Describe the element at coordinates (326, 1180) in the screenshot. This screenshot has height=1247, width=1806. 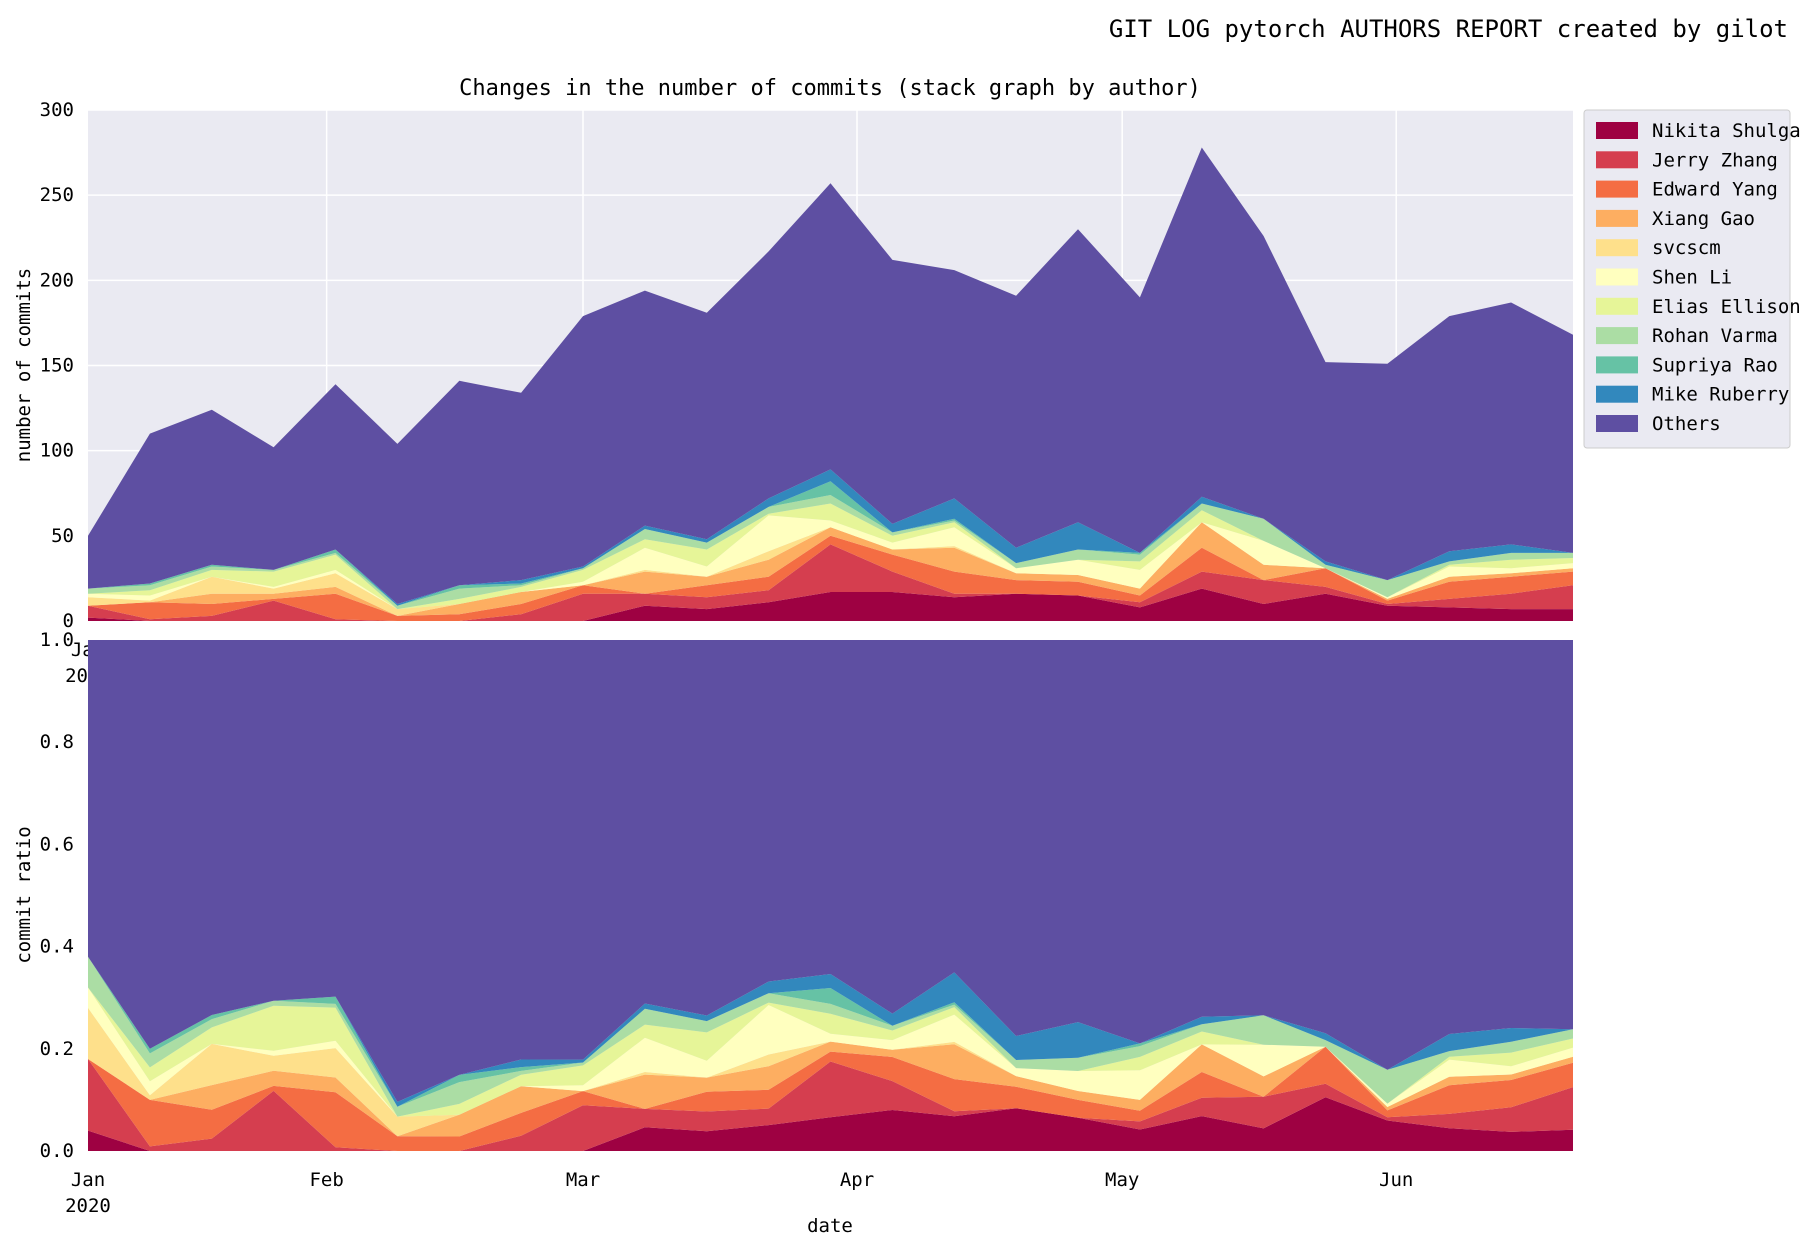
I see `x-tick-label: Feb` at that location.